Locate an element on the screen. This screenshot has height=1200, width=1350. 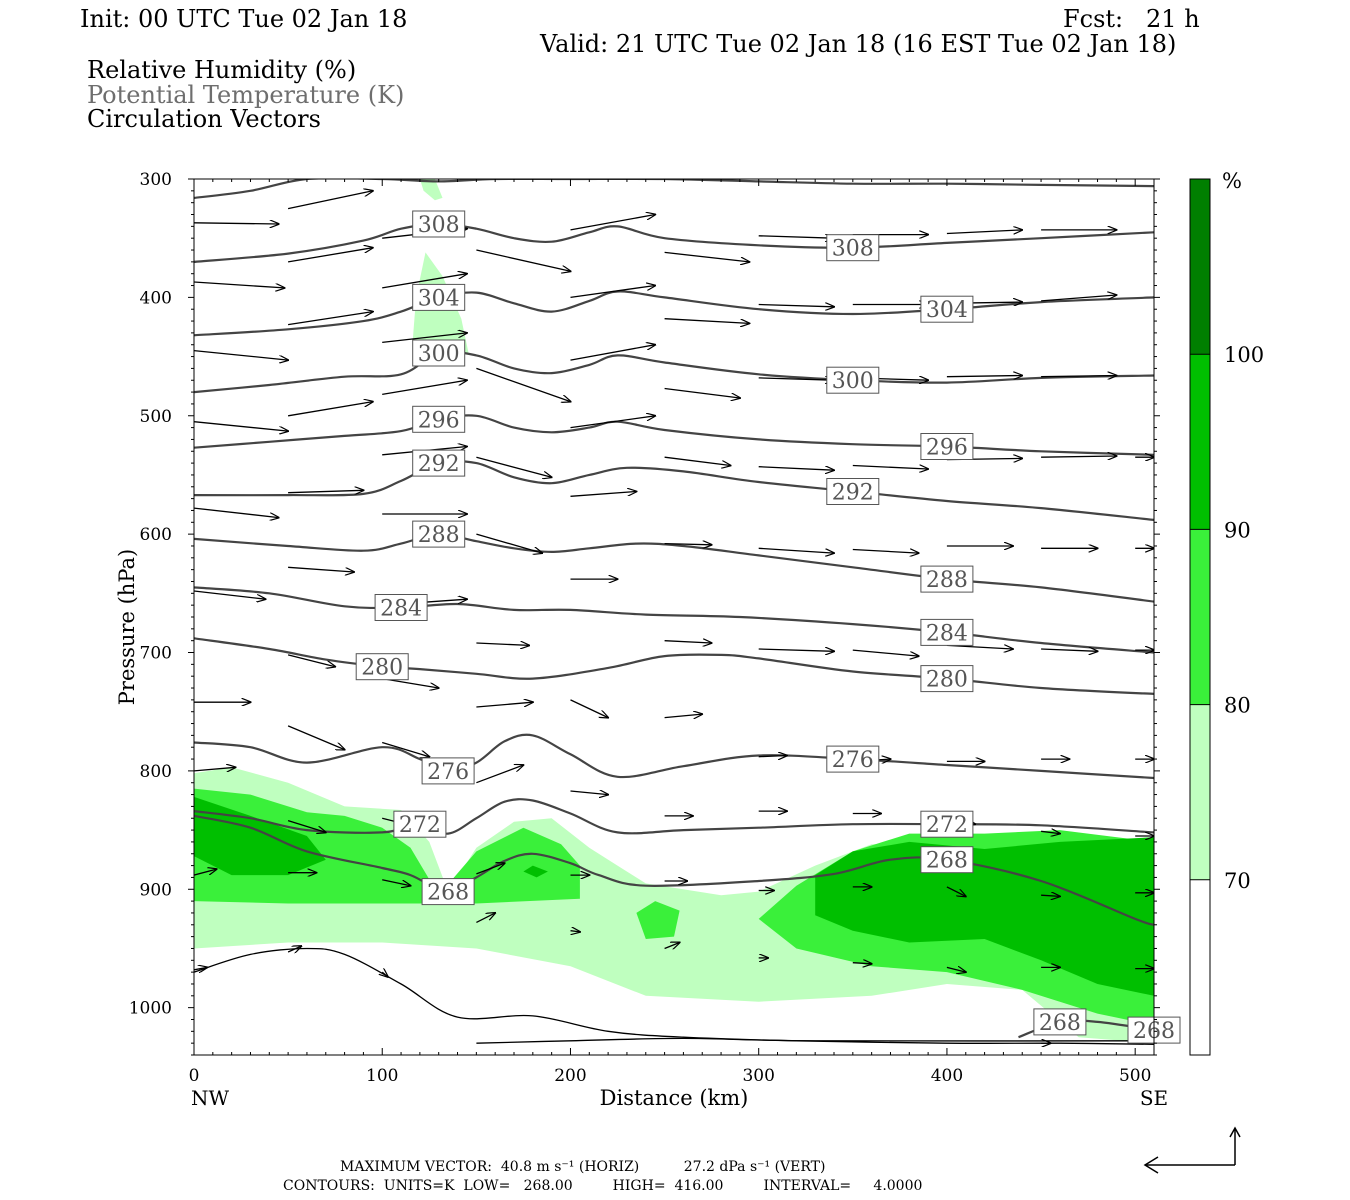
x-axis-label: Distance (km) is located at coordinates (674, 1098).